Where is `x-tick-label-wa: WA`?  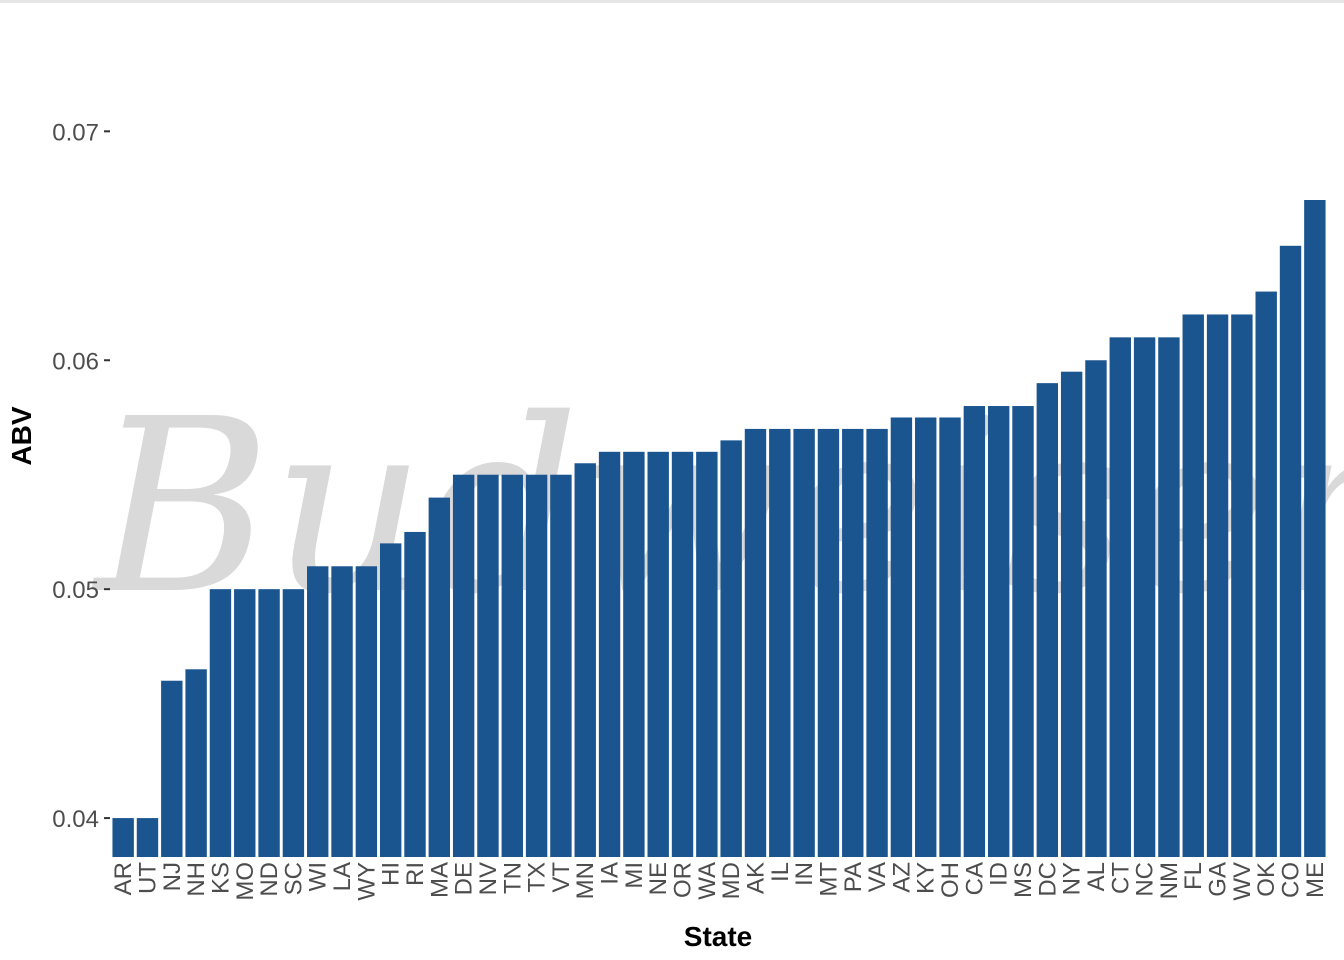
x-tick-label-wa: WA is located at coordinates (707, 881).